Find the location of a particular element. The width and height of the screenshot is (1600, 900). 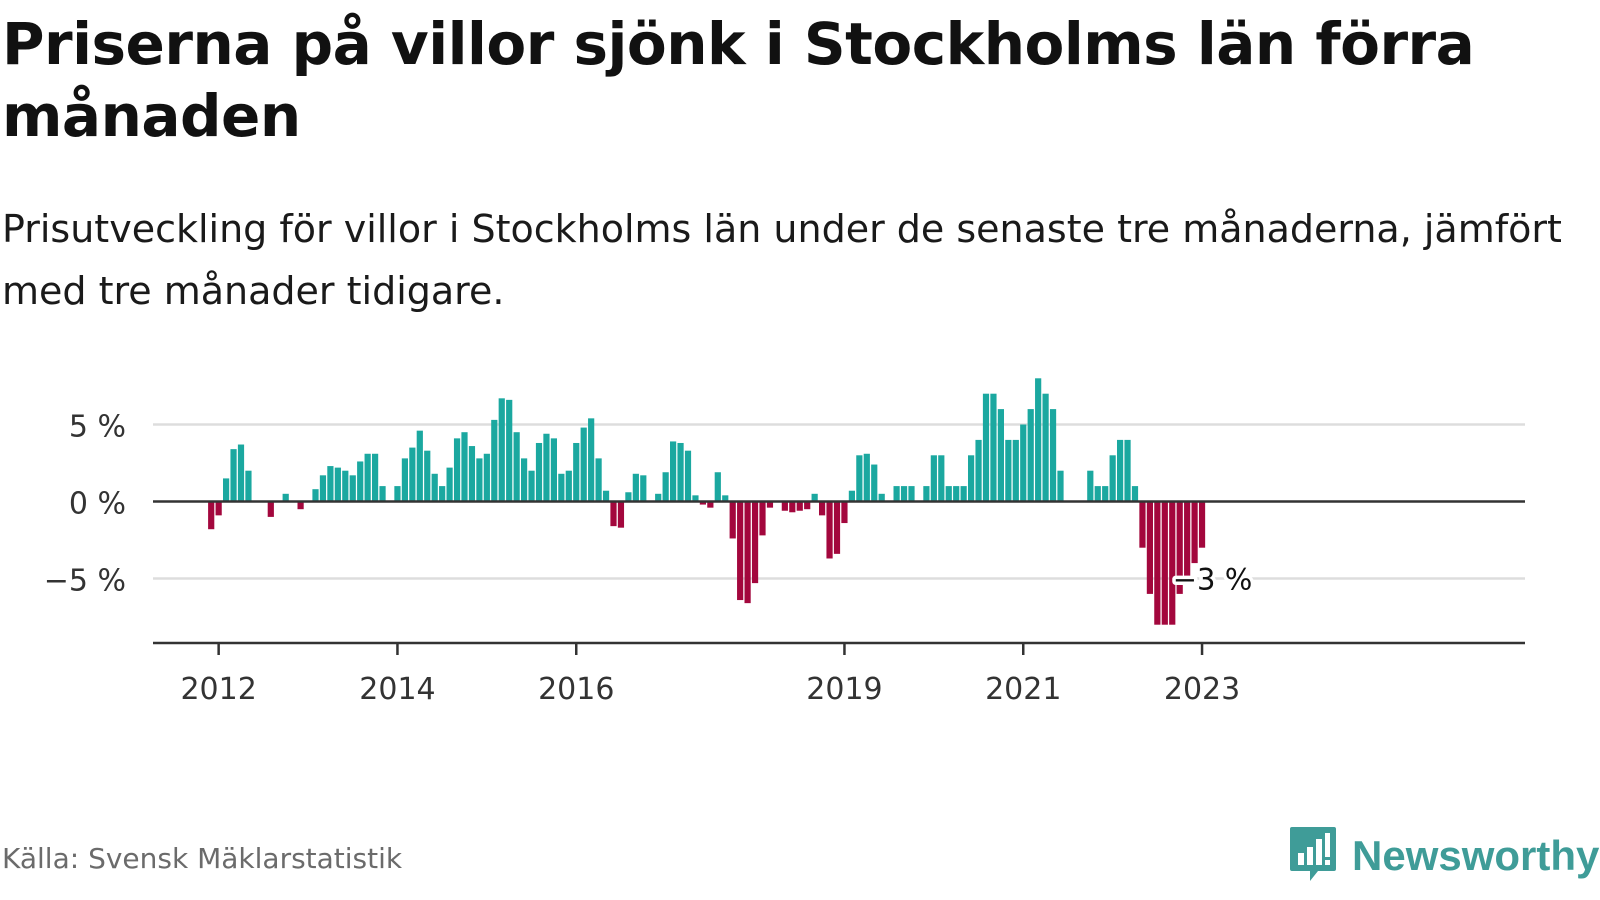

gridlines is located at coordinates (839, 501).